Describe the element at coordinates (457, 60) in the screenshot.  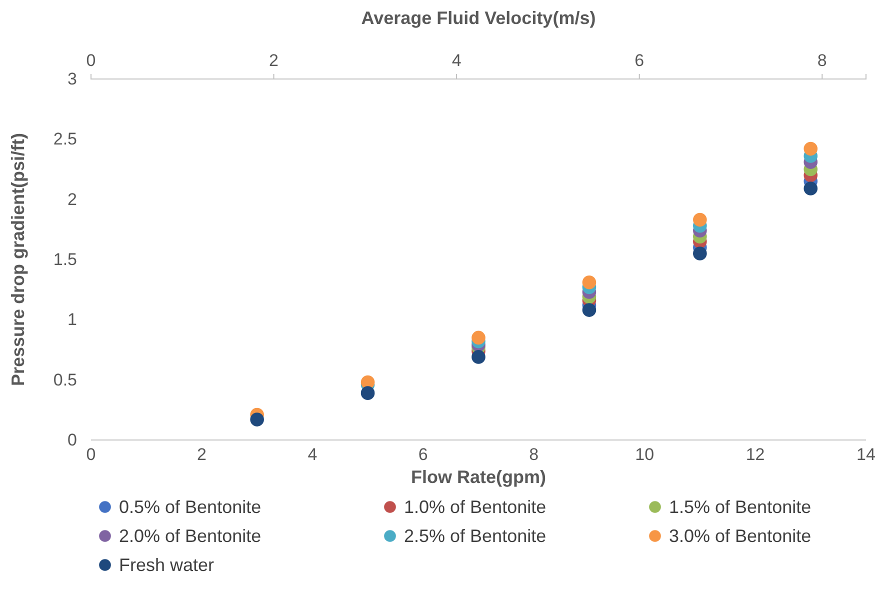
I see `x2-tick-label: 4` at that location.